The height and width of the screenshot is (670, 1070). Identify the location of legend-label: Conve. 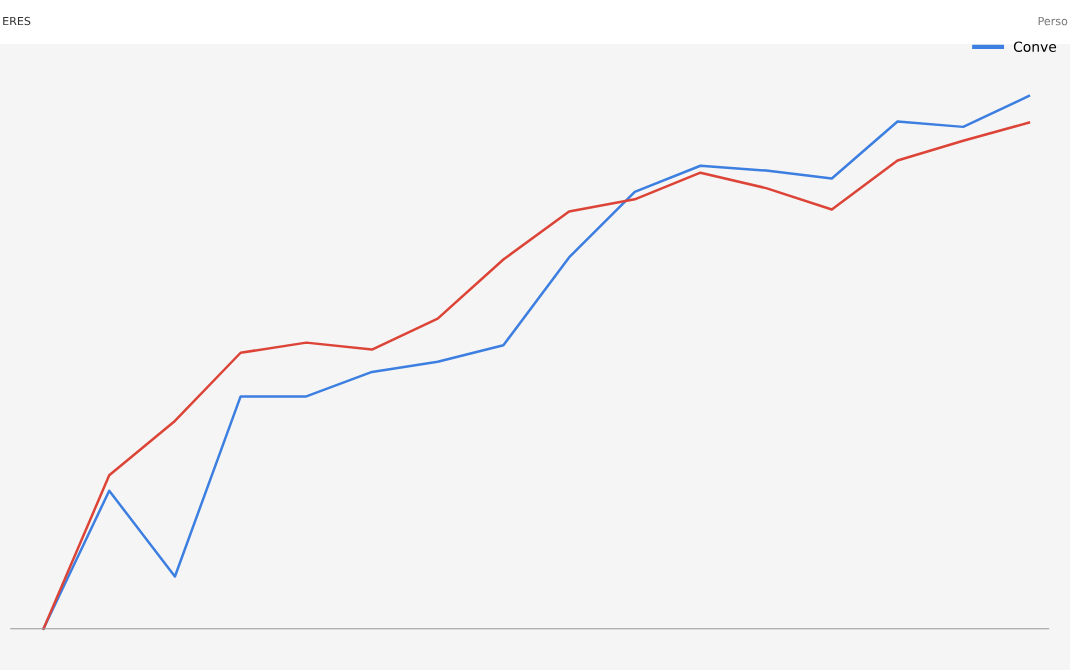
(1035, 46).